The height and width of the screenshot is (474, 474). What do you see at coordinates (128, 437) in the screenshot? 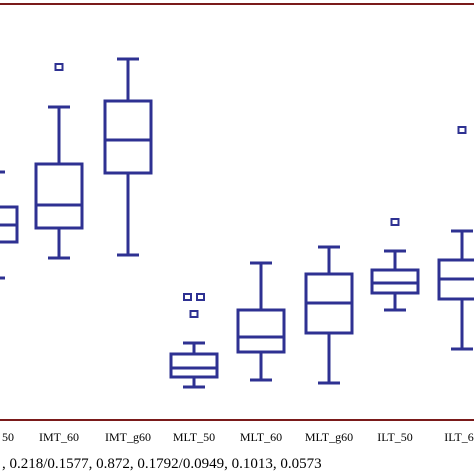
I see `x-tick-label: IMT_g60` at bounding box center [128, 437].